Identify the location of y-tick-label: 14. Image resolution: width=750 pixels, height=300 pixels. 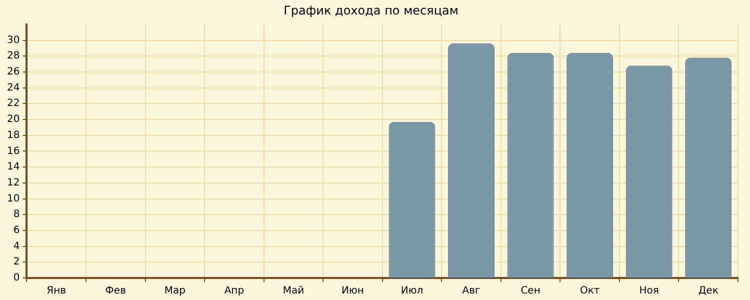
(13, 167).